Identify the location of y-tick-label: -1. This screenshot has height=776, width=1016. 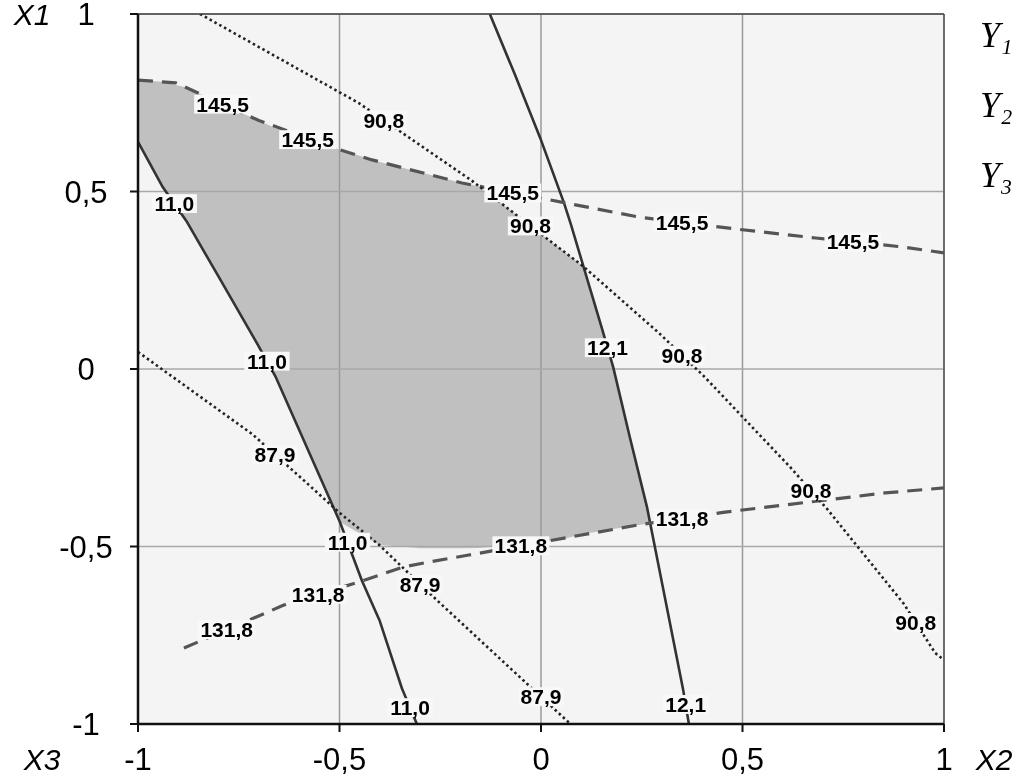
(86, 725).